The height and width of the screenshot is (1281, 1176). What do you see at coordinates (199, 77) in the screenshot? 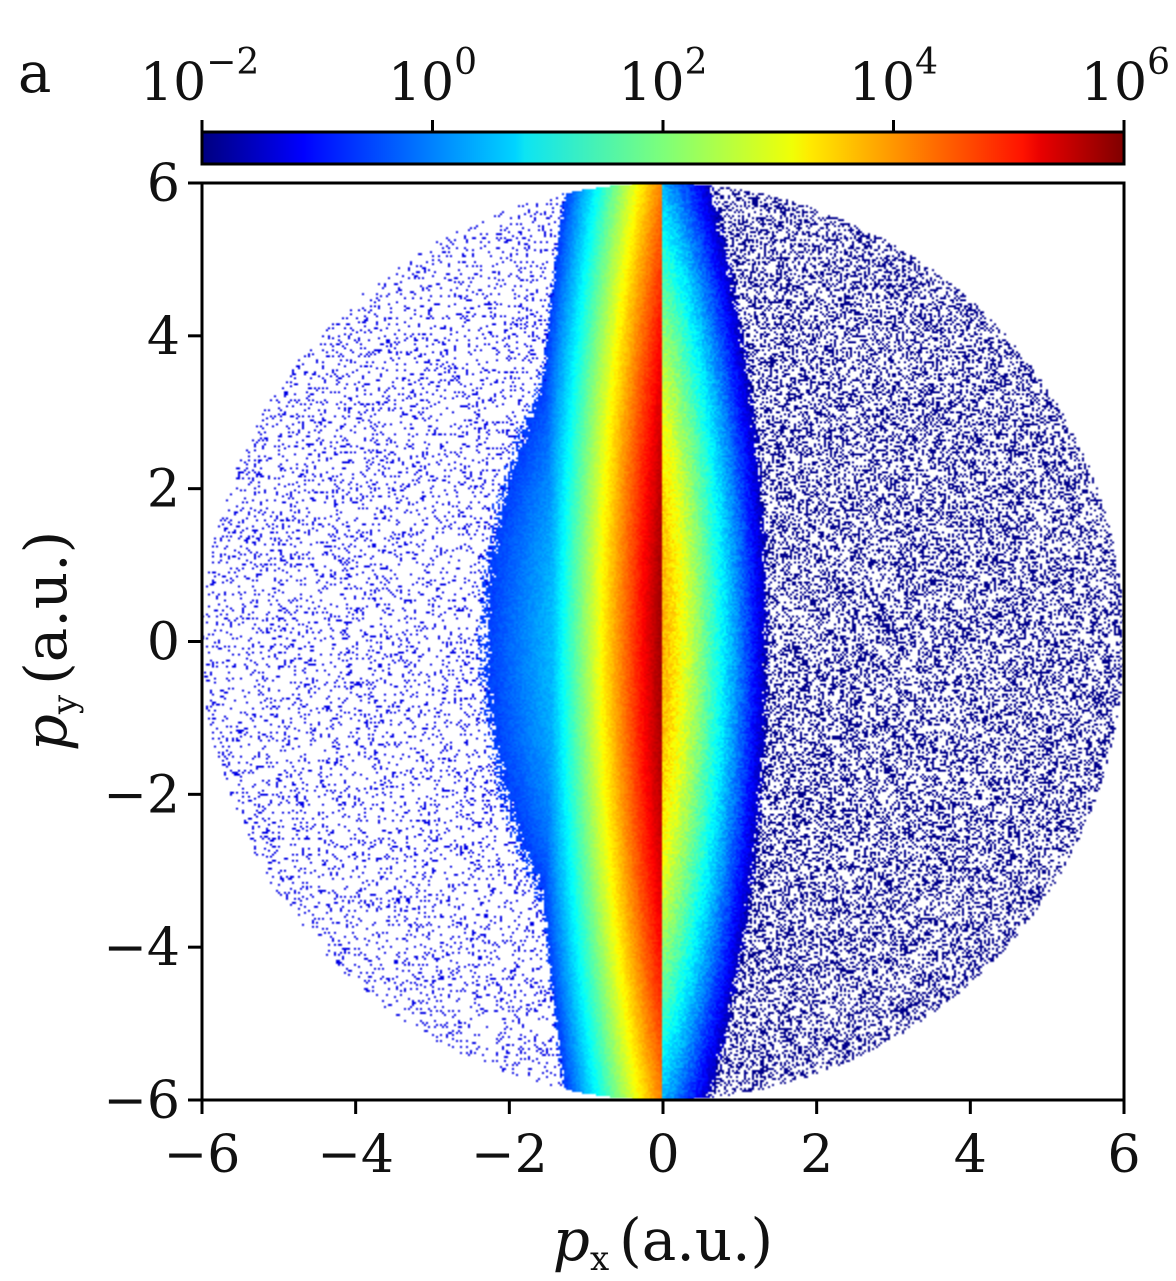
I see `colorbar-tick-label: 10⁻²` at bounding box center [199, 77].